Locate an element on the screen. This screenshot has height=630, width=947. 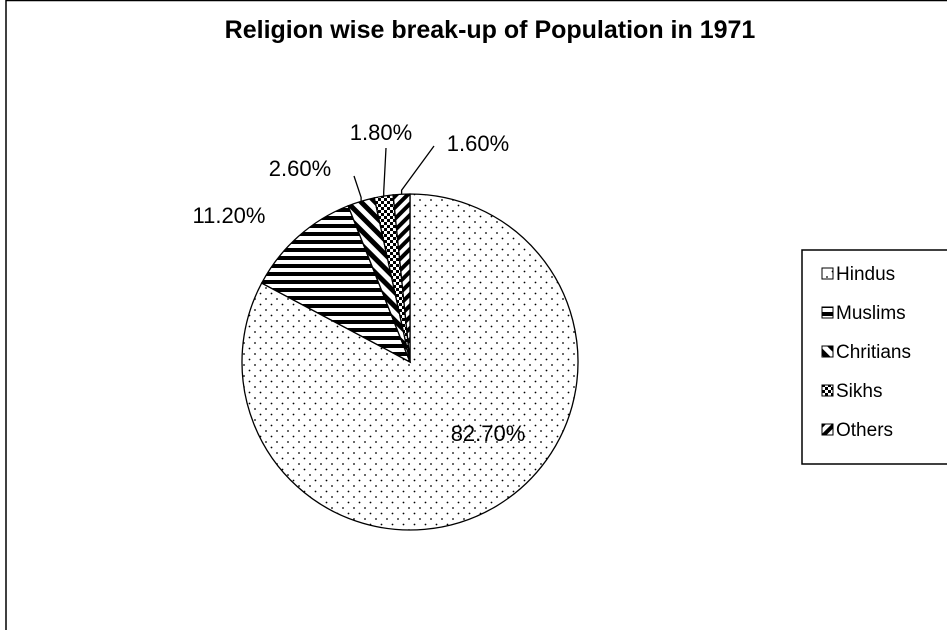
pie-slice-muslims is located at coordinates (336, 284).